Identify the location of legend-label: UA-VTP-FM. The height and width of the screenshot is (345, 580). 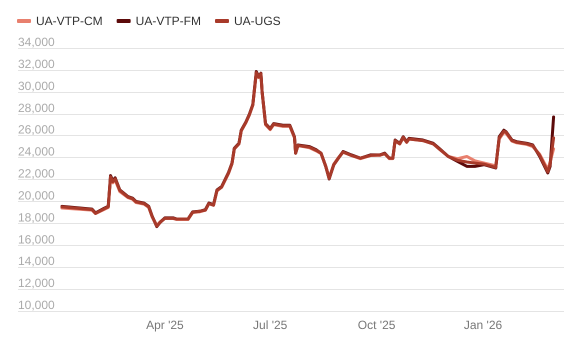
(168, 21).